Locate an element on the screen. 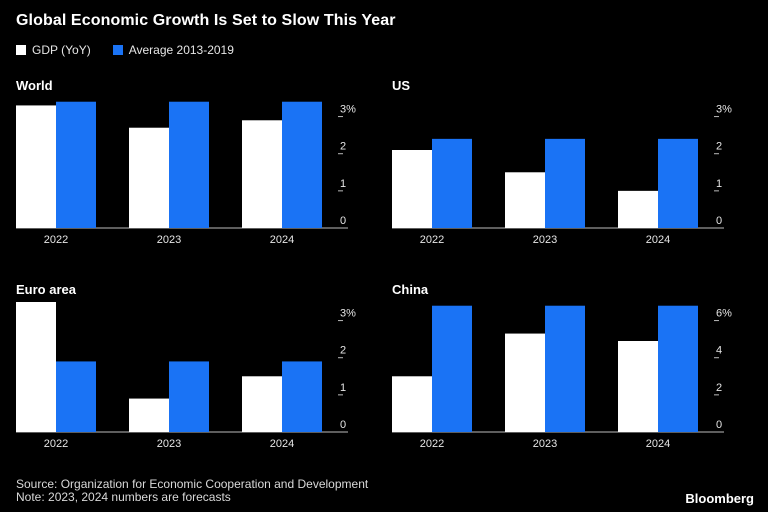  chart-us: 0 1 2 3% 2022 2023 2024 is located at coordinates (562, 175).